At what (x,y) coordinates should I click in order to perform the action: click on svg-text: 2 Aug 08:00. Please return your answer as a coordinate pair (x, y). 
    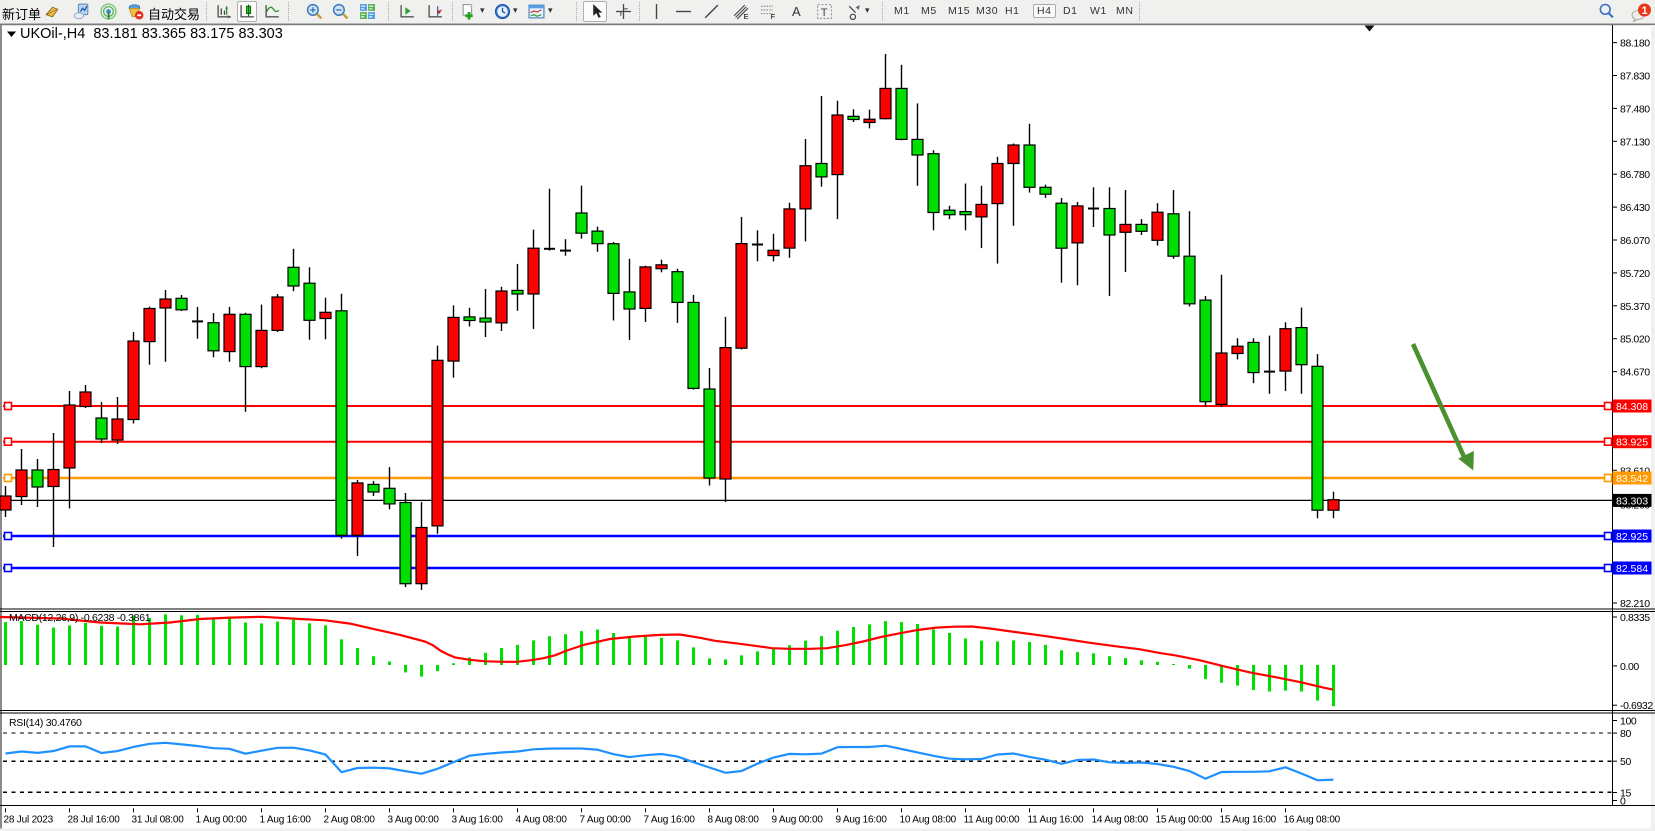
    Looking at the image, I should click on (350, 819).